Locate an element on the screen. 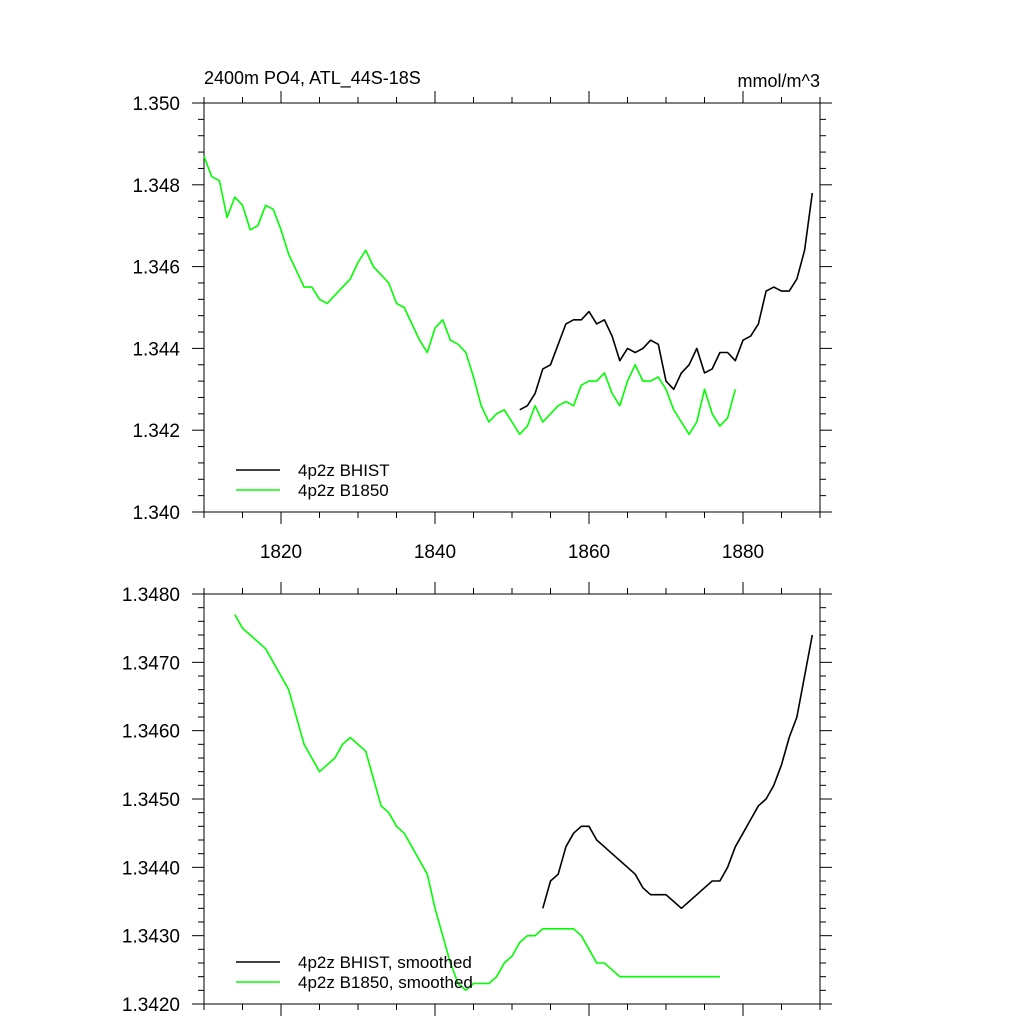  x-tick-label: 1820 is located at coordinates (281, 552).